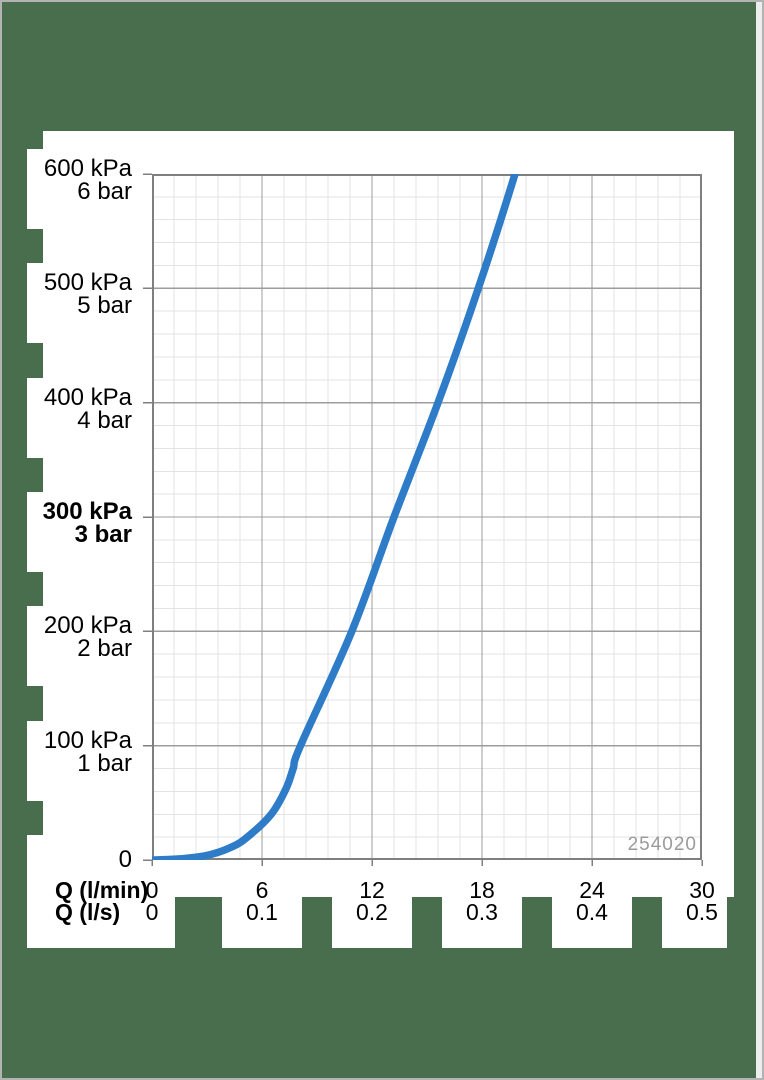 The image size is (764, 1080). What do you see at coordinates (592, 890) in the screenshot?
I see `x-tick-lmin-24: 24` at bounding box center [592, 890].